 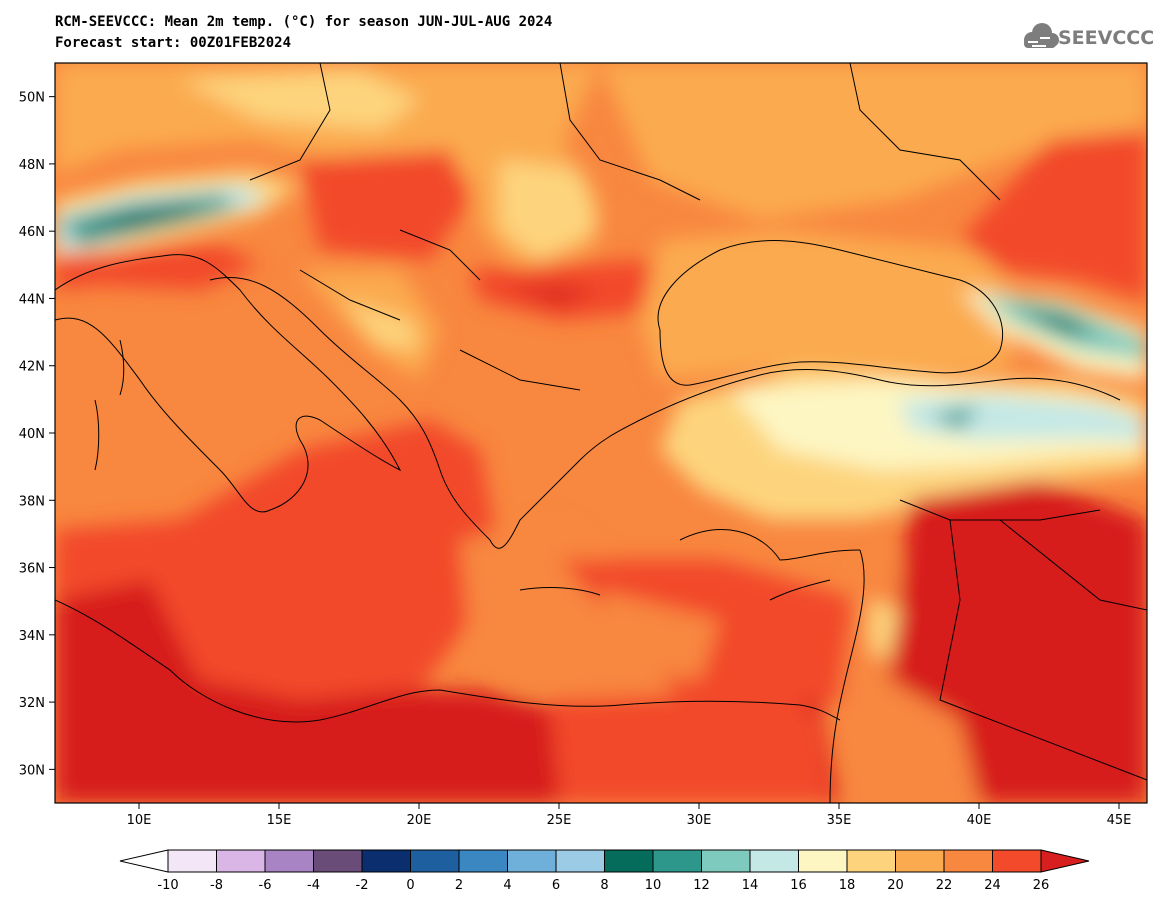 I want to click on lat-tick-label: 36N, so click(x=32, y=569).